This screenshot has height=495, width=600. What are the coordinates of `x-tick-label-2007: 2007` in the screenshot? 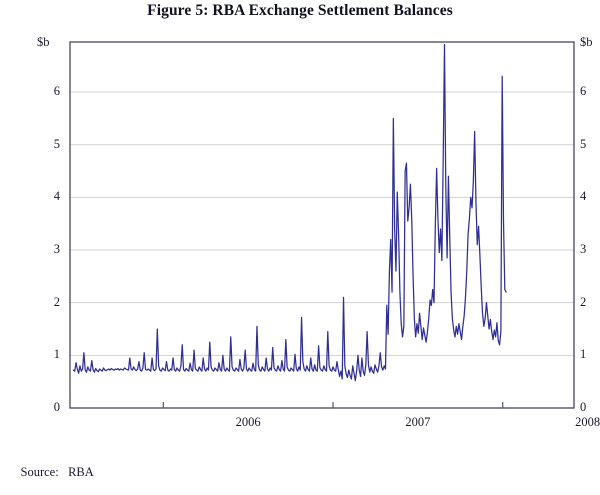 It's located at (418, 422).